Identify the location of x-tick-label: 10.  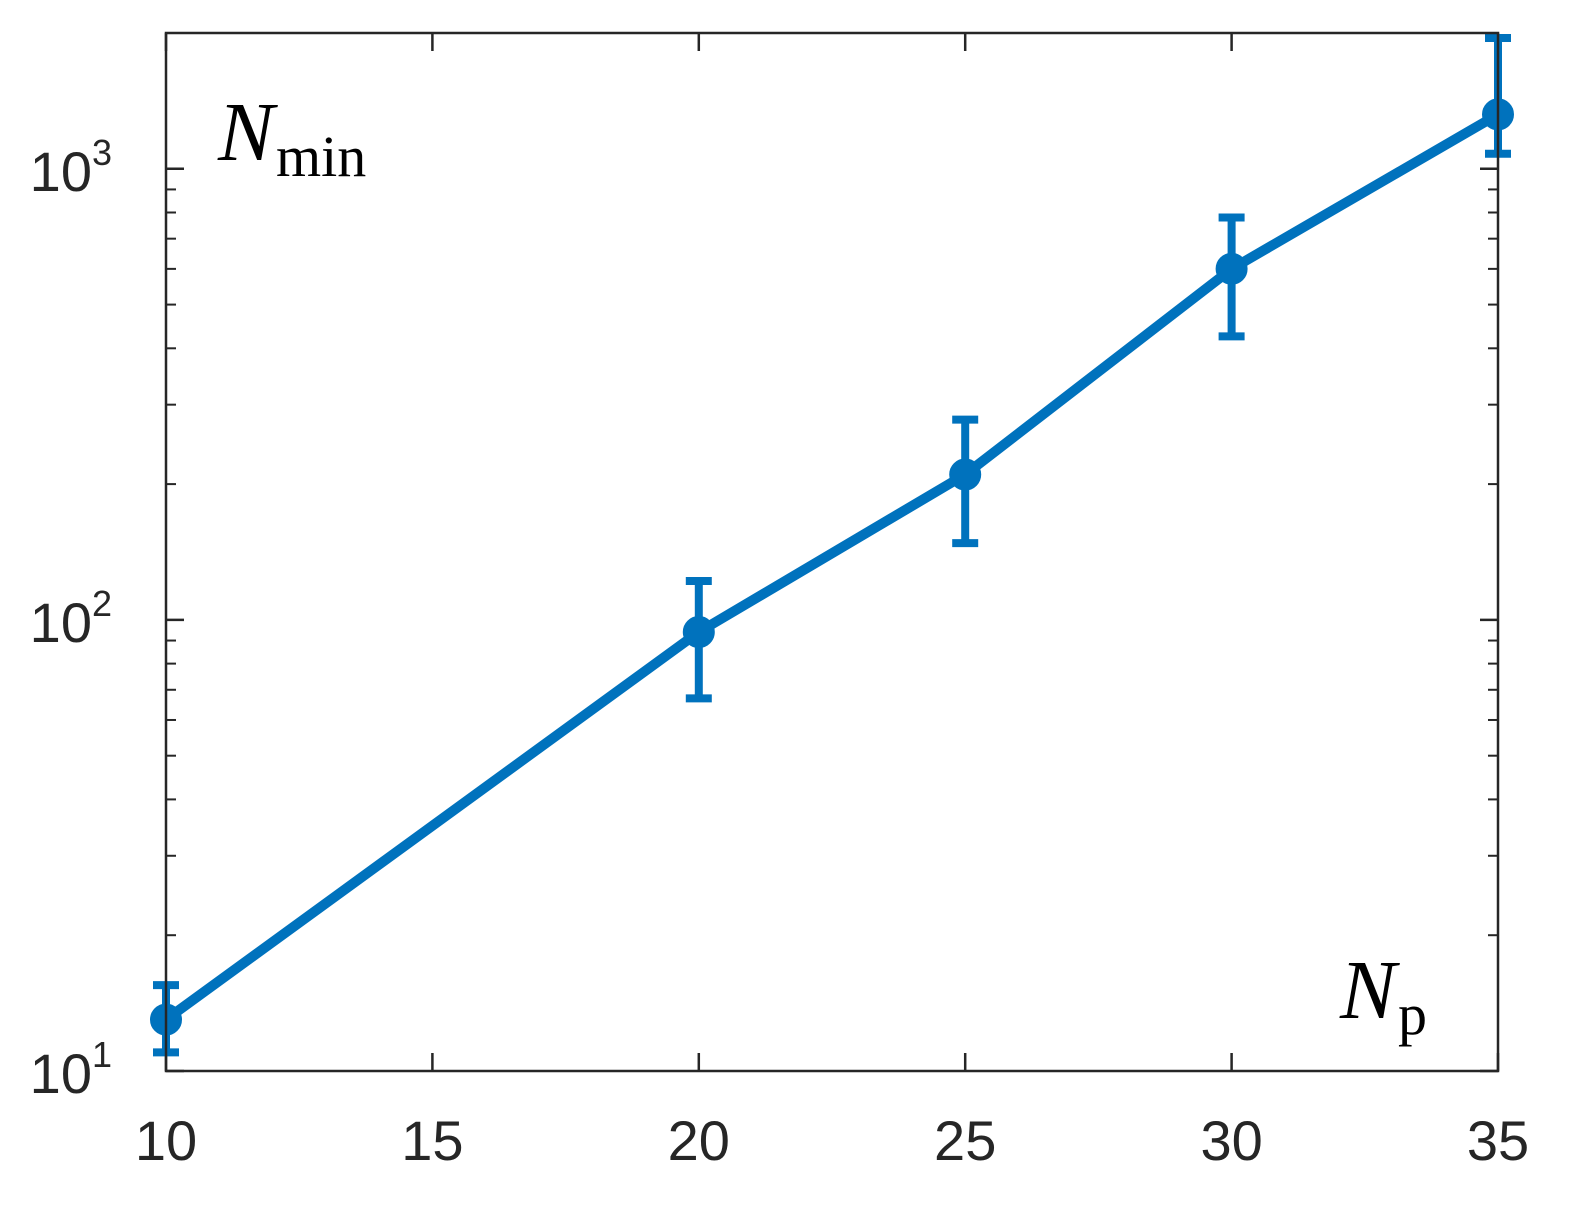
(166, 1140).